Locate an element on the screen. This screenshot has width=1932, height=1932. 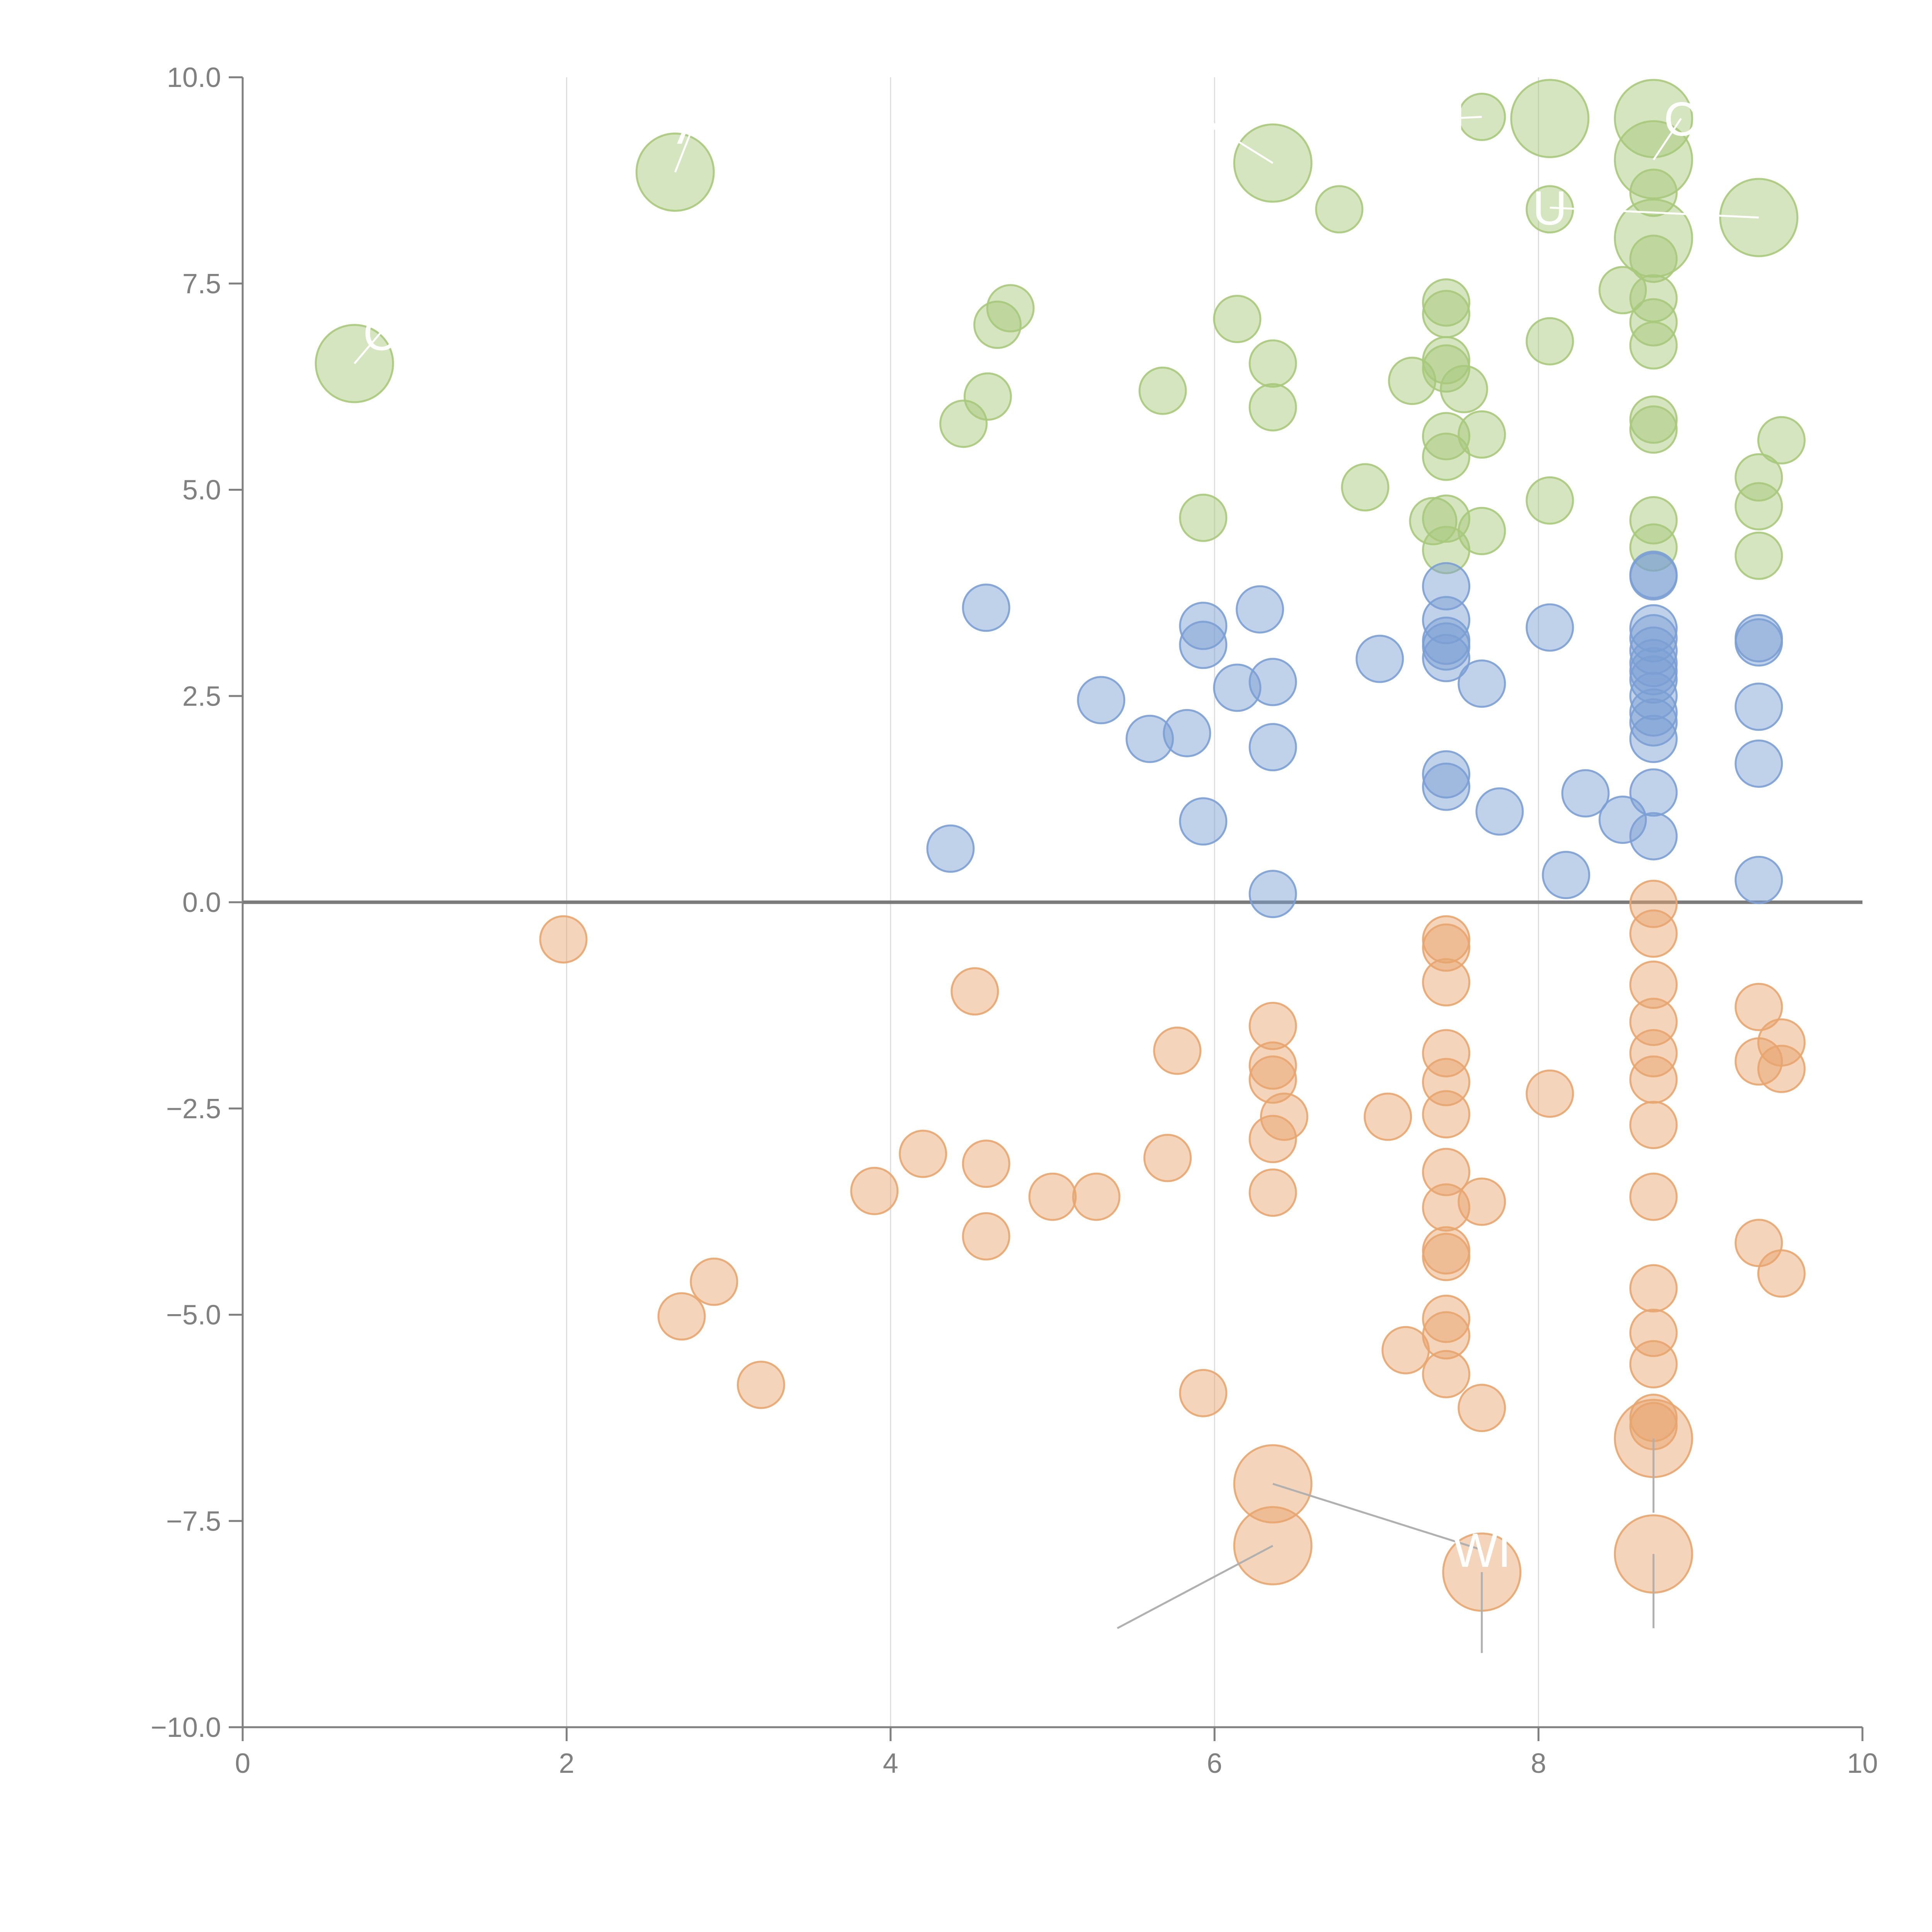
x-tick-label: 2 is located at coordinates (567, 1764).